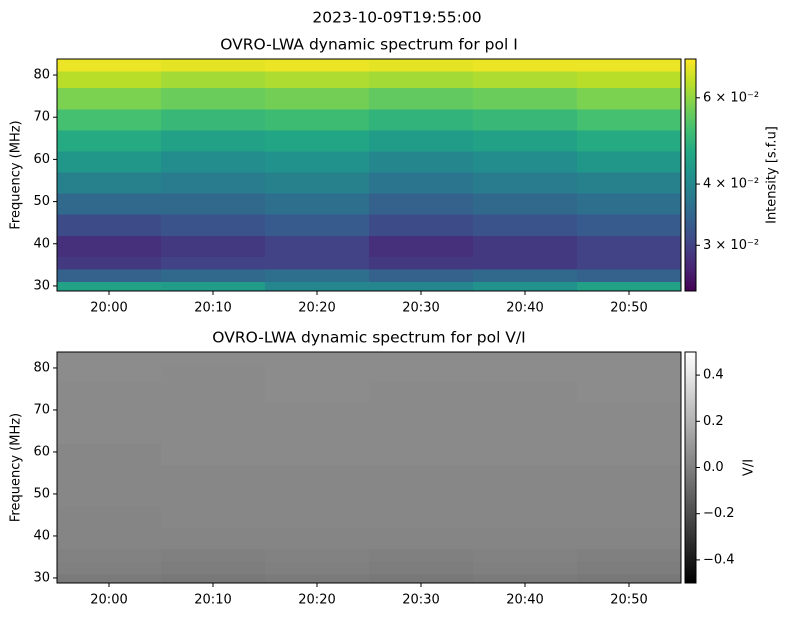 This screenshot has width=789, height=617. I want to click on colorbar-frame, so click(690, 175).